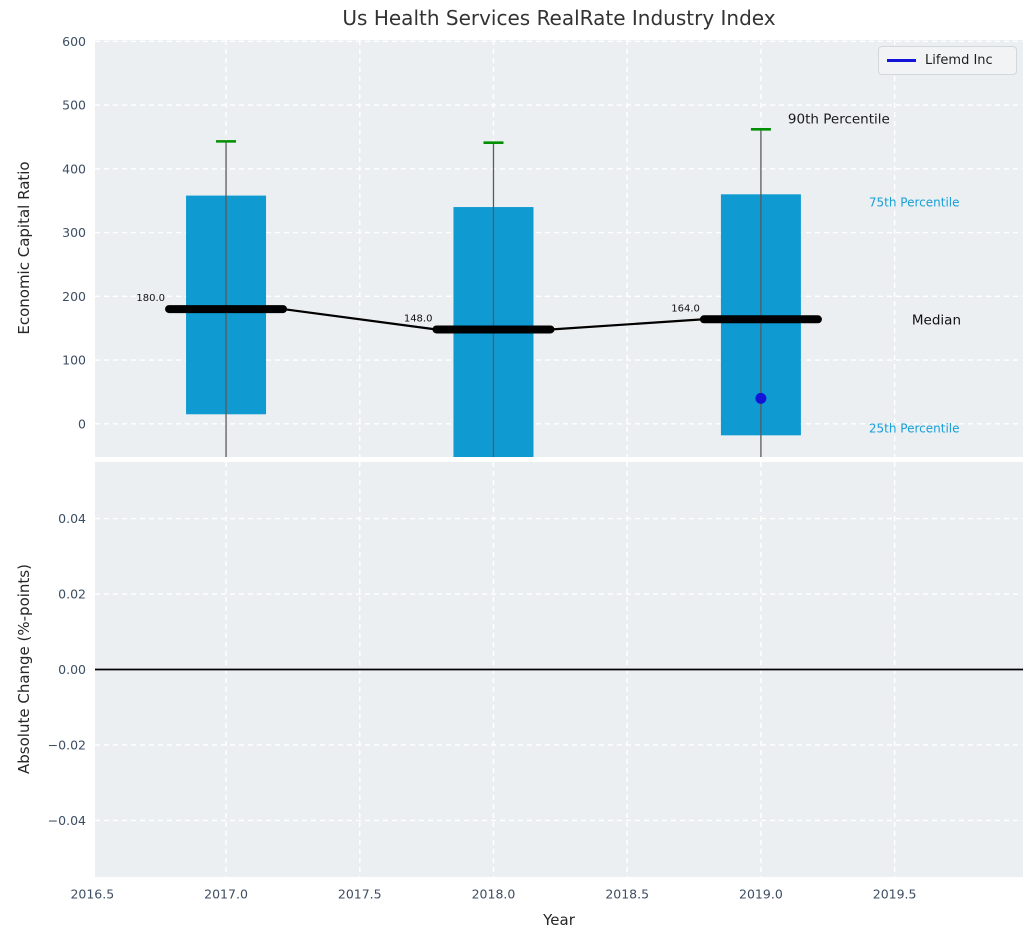 This screenshot has height=942, width=1034. What do you see at coordinates (92, 894) in the screenshot?
I see `x-tick-label: 2016.5` at bounding box center [92, 894].